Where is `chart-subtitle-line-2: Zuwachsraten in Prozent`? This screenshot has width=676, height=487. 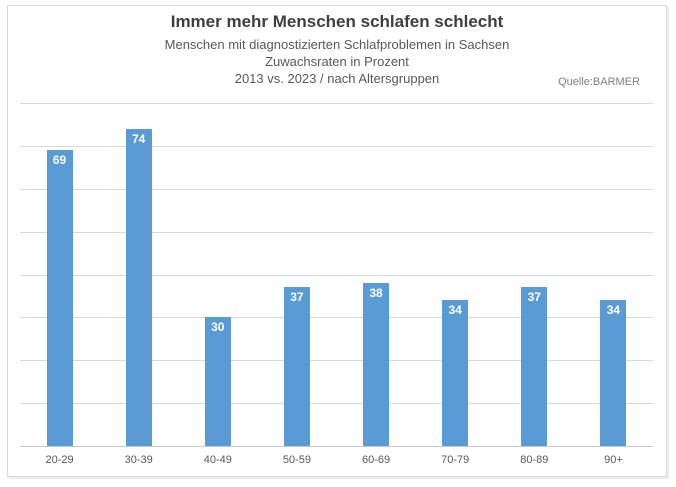 chart-subtitle-line-2: Zuwachsraten in Prozent is located at coordinates (337, 61).